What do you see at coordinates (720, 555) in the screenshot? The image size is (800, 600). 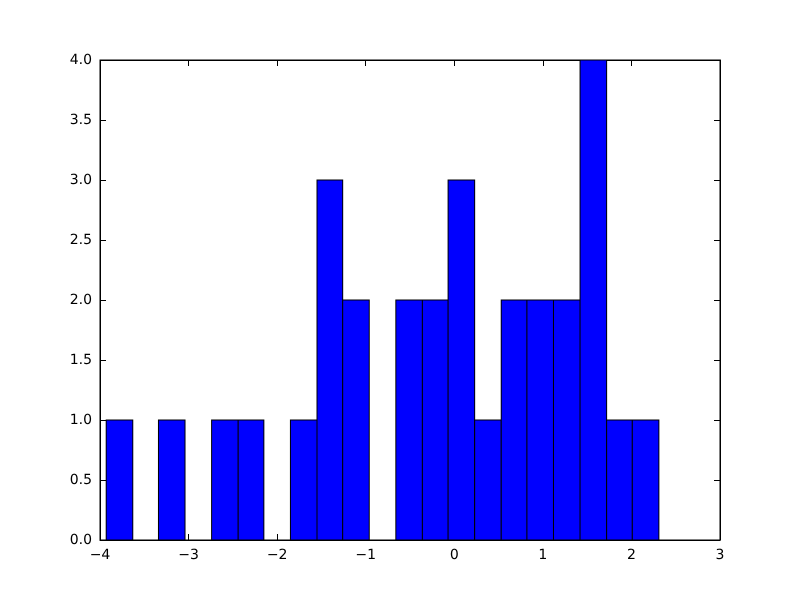 I see `x-tick-label: 3` at bounding box center [720, 555].